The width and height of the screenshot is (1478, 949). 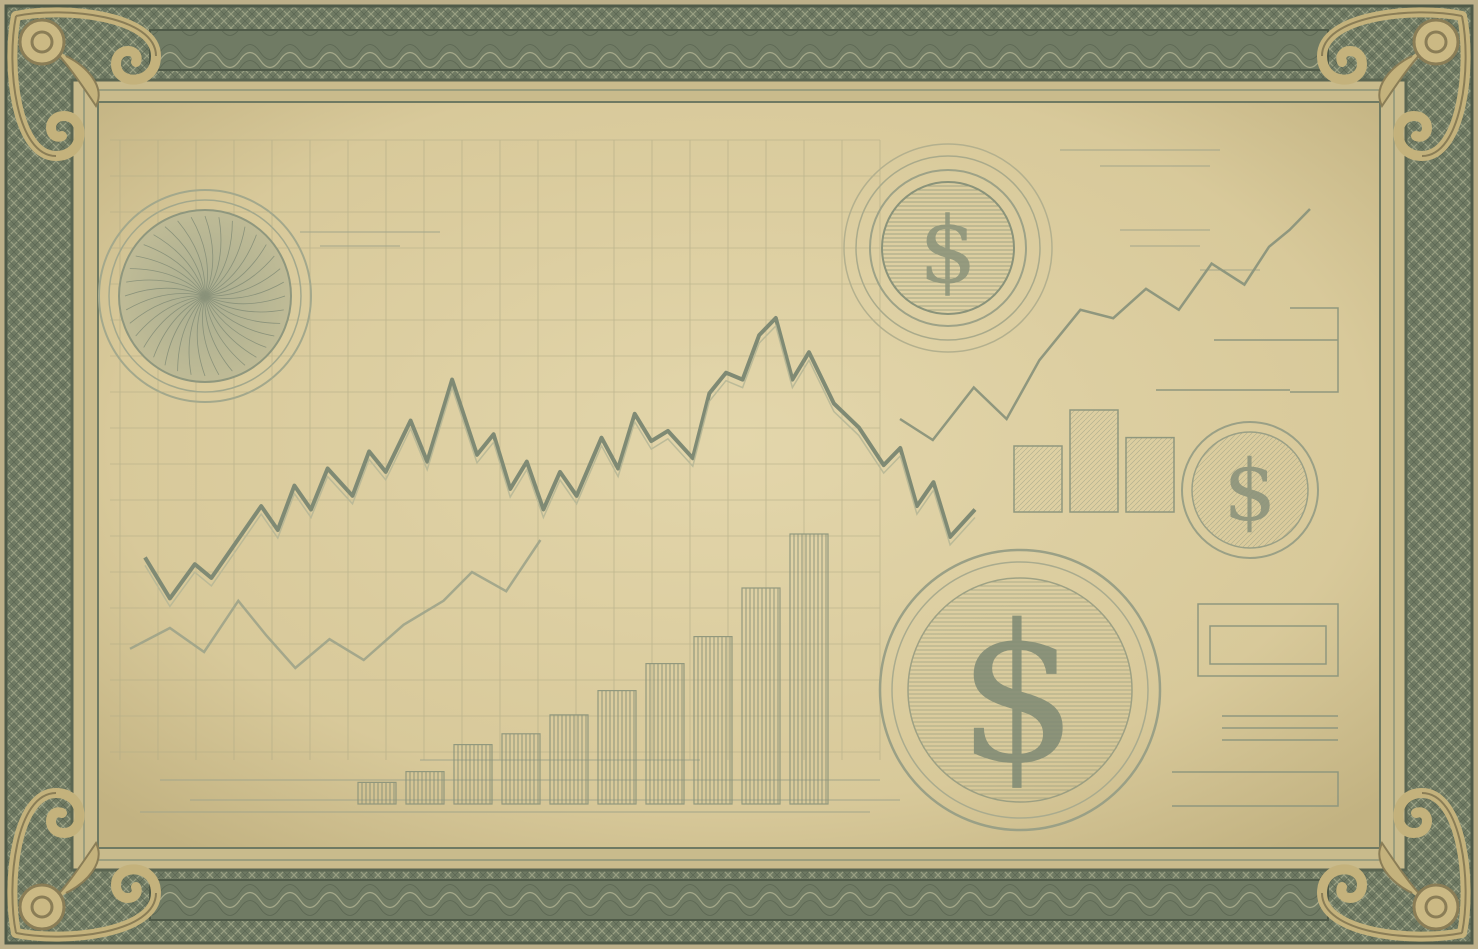 What do you see at coordinates (205, 296) in the screenshot?
I see `rosette-medallion-icon` at bounding box center [205, 296].